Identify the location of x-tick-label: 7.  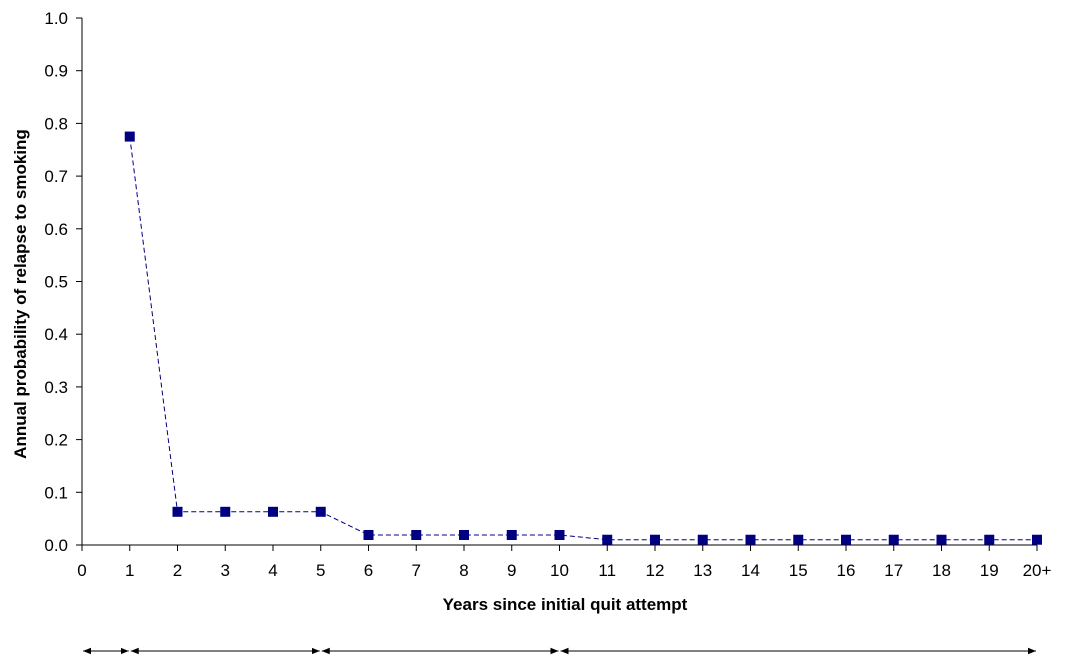
(416, 570).